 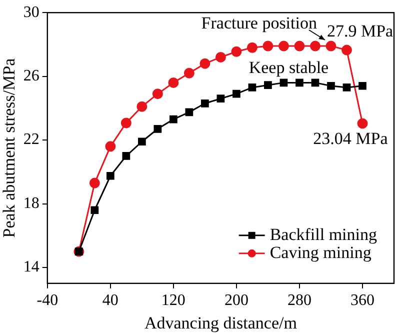 I want to click on x-tick-label: 280, so click(x=299, y=301).